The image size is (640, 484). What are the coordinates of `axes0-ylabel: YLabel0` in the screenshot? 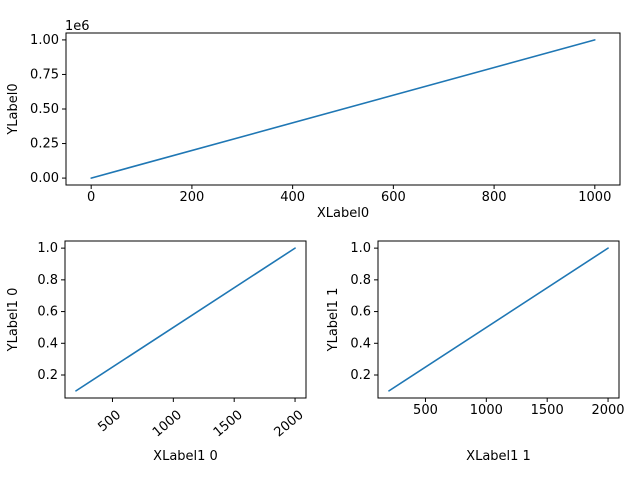 It's located at (13, 109).